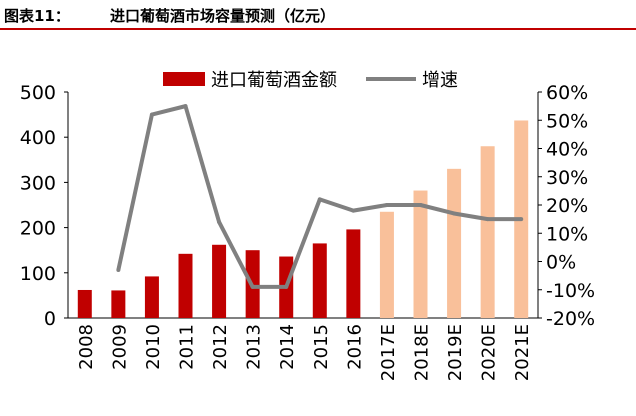 The width and height of the screenshot is (636, 416). What do you see at coordinates (567, 234) in the screenshot?
I see `right-tick-label: 10%` at bounding box center [567, 234].